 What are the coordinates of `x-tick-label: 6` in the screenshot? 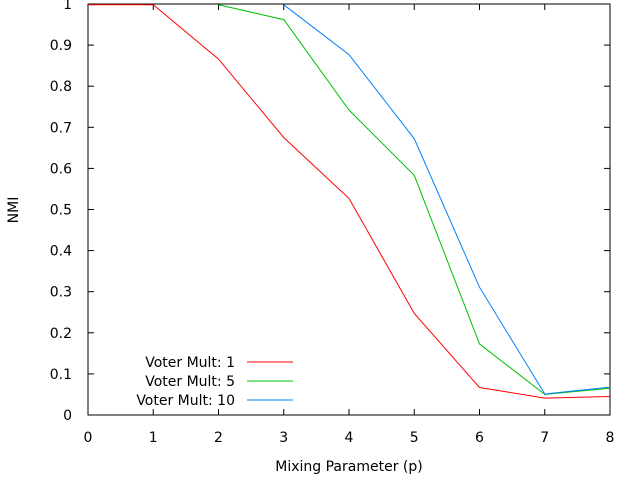 It's located at (479, 438).